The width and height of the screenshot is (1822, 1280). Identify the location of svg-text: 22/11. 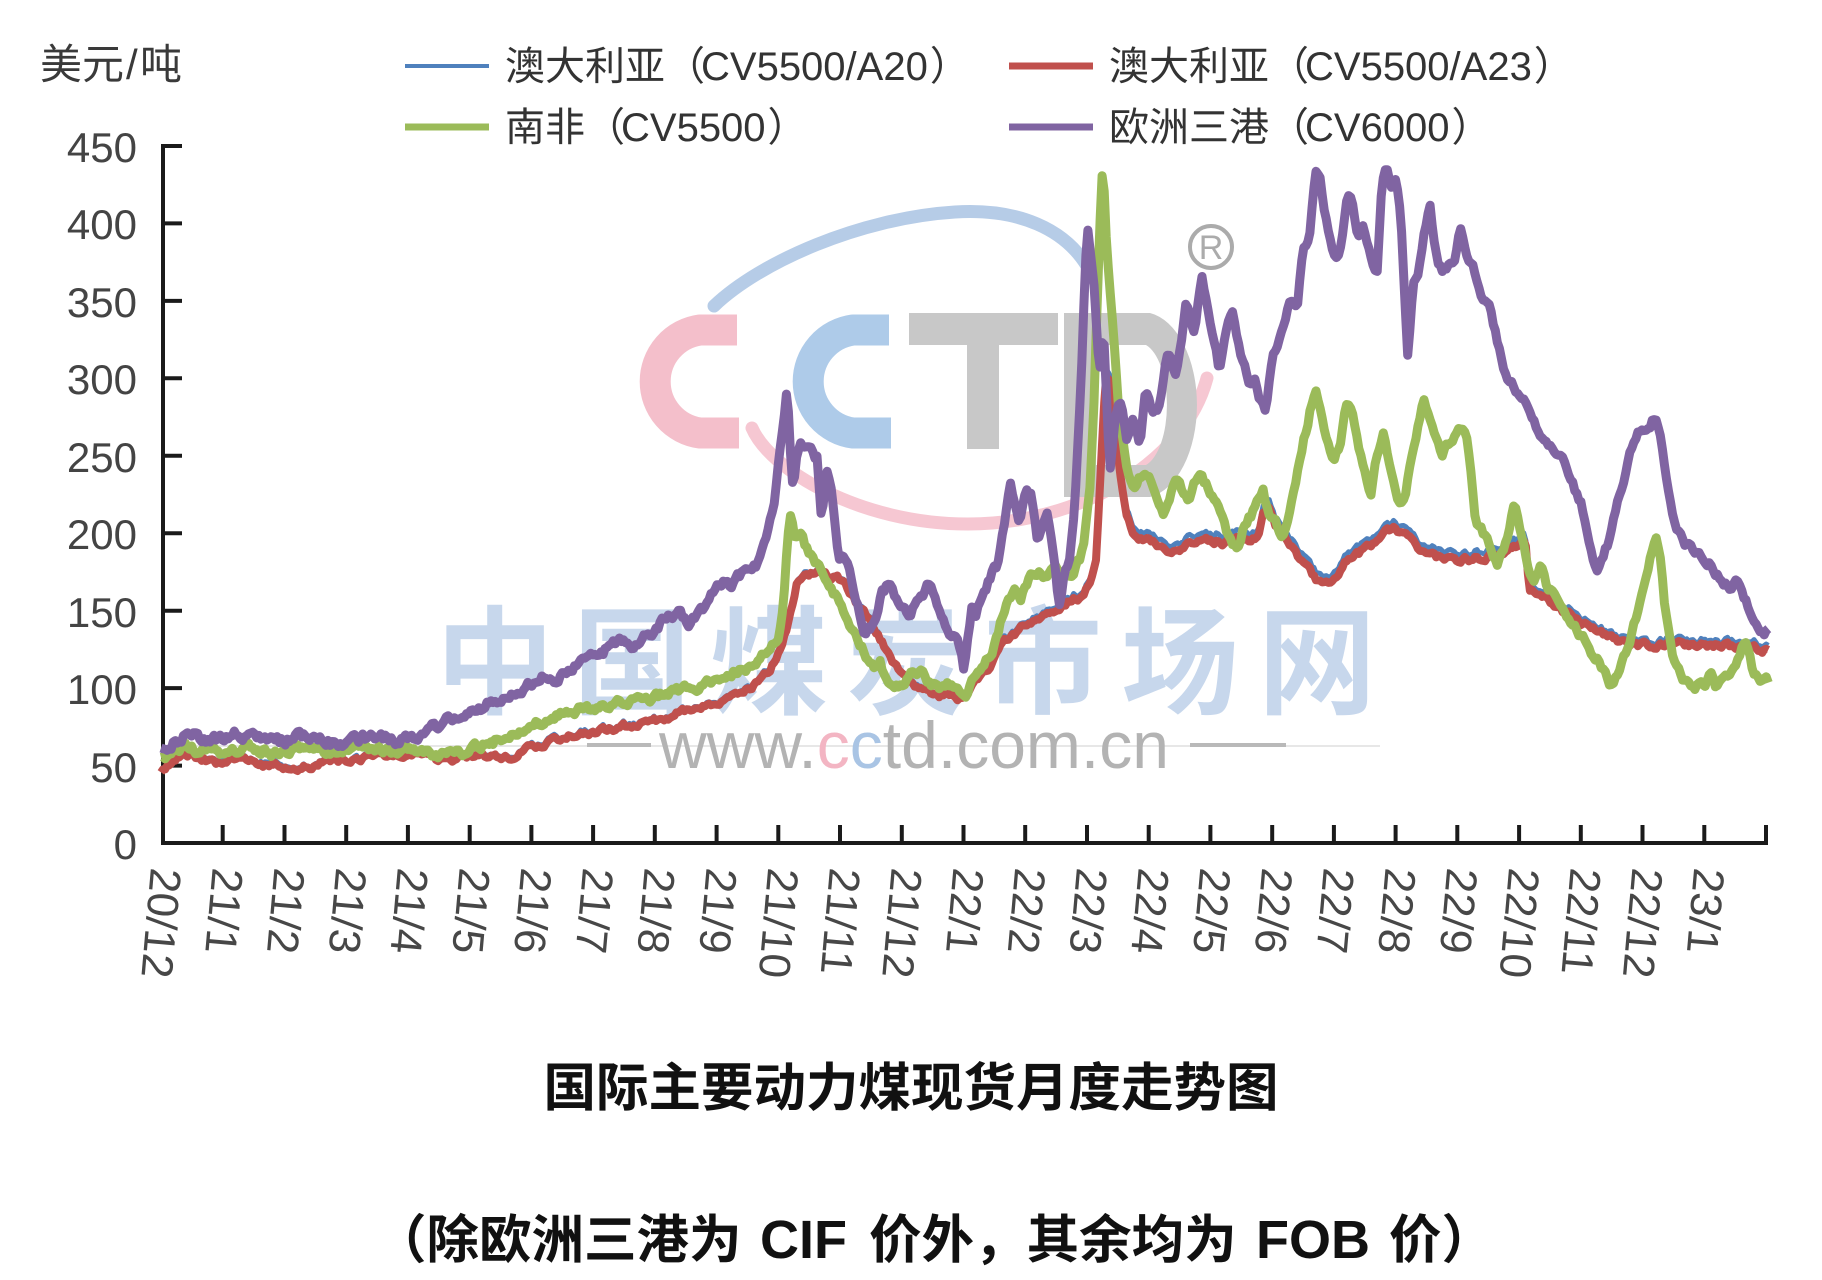
(1581, 921).